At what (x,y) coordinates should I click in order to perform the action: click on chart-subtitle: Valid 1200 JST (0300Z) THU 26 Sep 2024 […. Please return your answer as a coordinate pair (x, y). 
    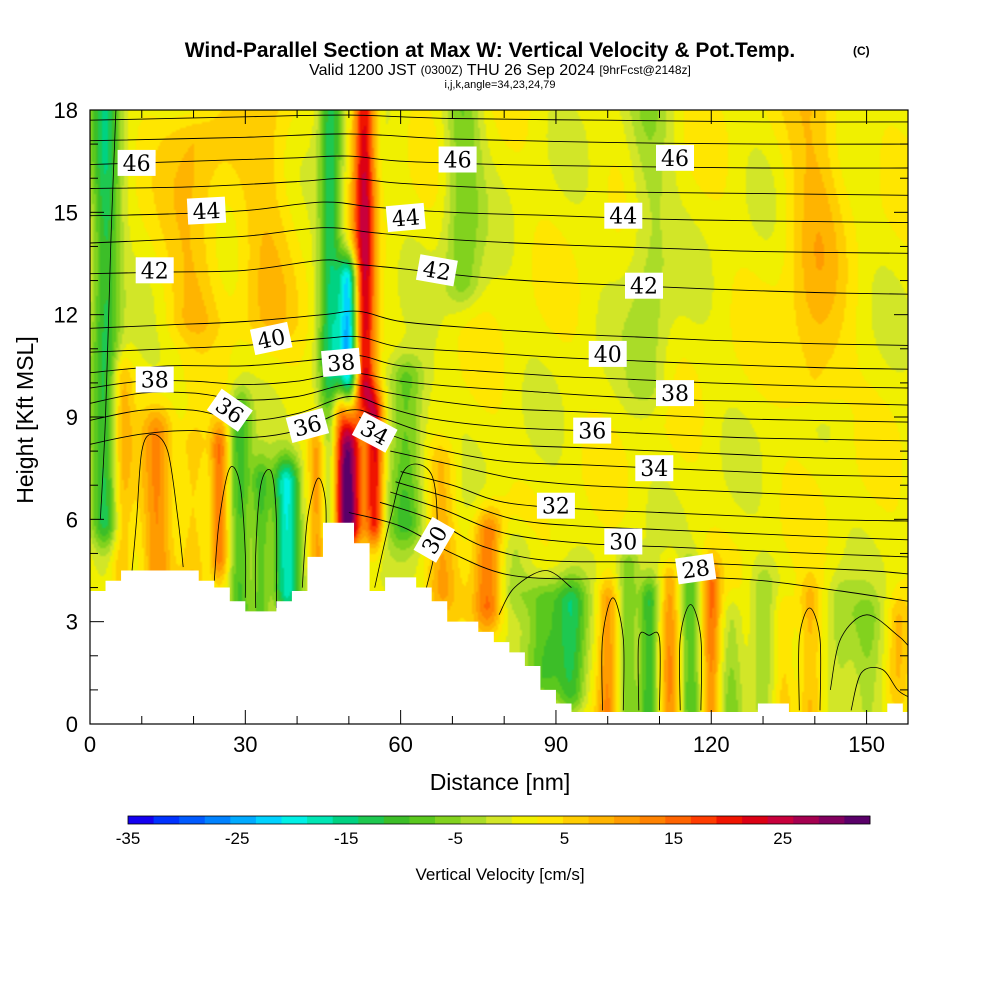
    Looking at the image, I should click on (500, 70).